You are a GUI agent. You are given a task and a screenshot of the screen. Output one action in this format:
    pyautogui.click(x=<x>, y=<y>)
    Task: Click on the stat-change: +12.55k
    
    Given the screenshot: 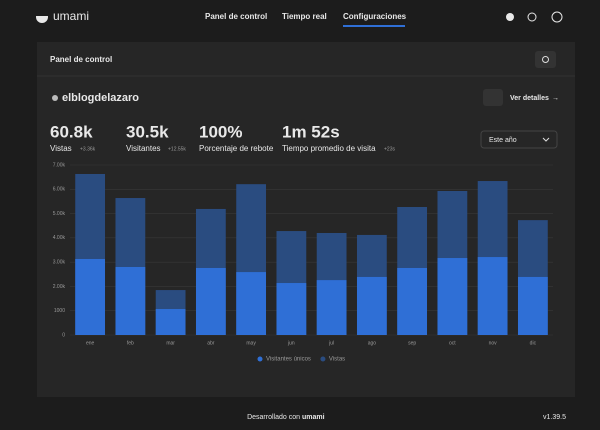 What is the action you would take?
    pyautogui.click(x=177, y=149)
    